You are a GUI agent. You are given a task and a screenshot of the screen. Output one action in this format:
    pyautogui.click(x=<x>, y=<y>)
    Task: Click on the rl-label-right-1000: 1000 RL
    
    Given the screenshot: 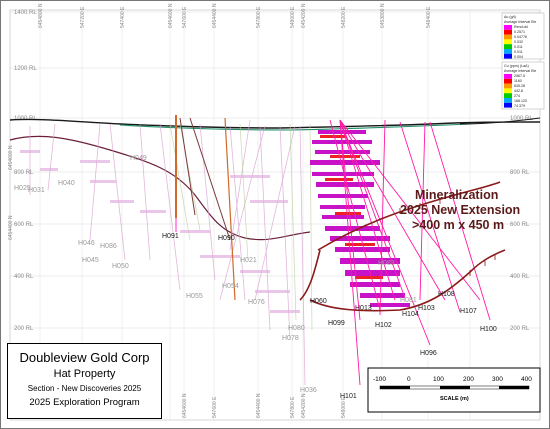 What is the action you would take?
    pyautogui.click(x=521, y=119)
    